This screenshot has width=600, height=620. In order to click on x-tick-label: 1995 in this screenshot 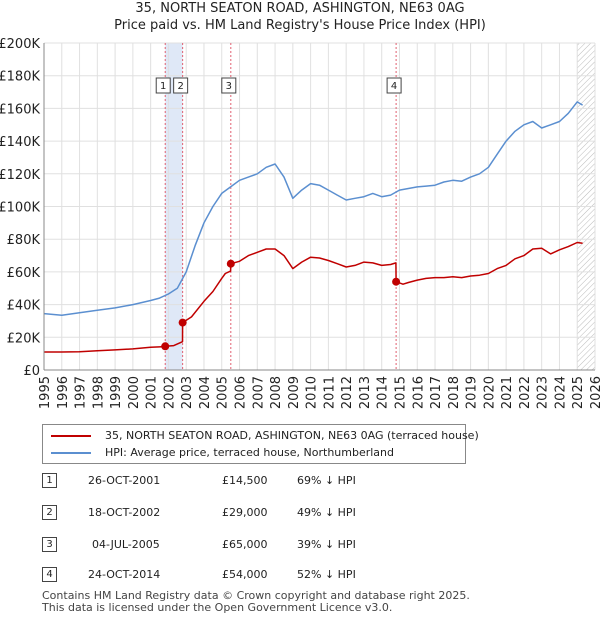, I will do `click(45, 392)`.